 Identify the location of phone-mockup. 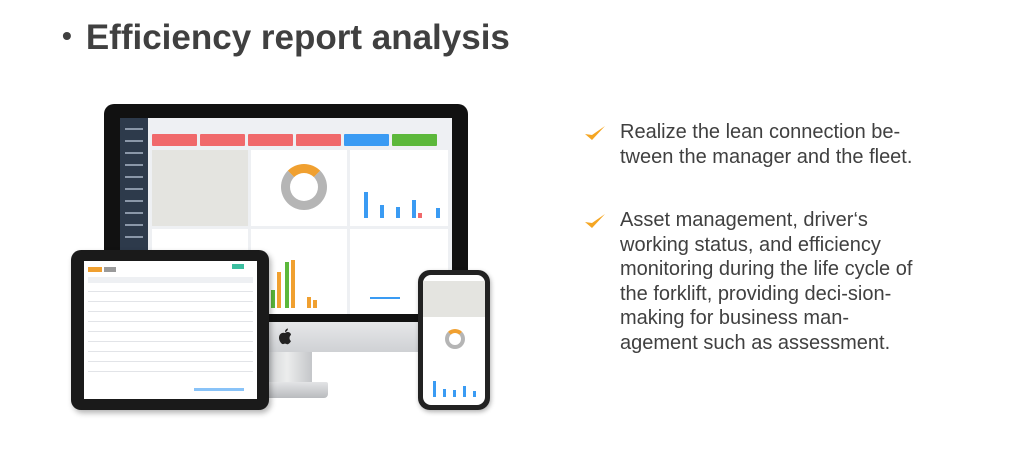
(454, 340).